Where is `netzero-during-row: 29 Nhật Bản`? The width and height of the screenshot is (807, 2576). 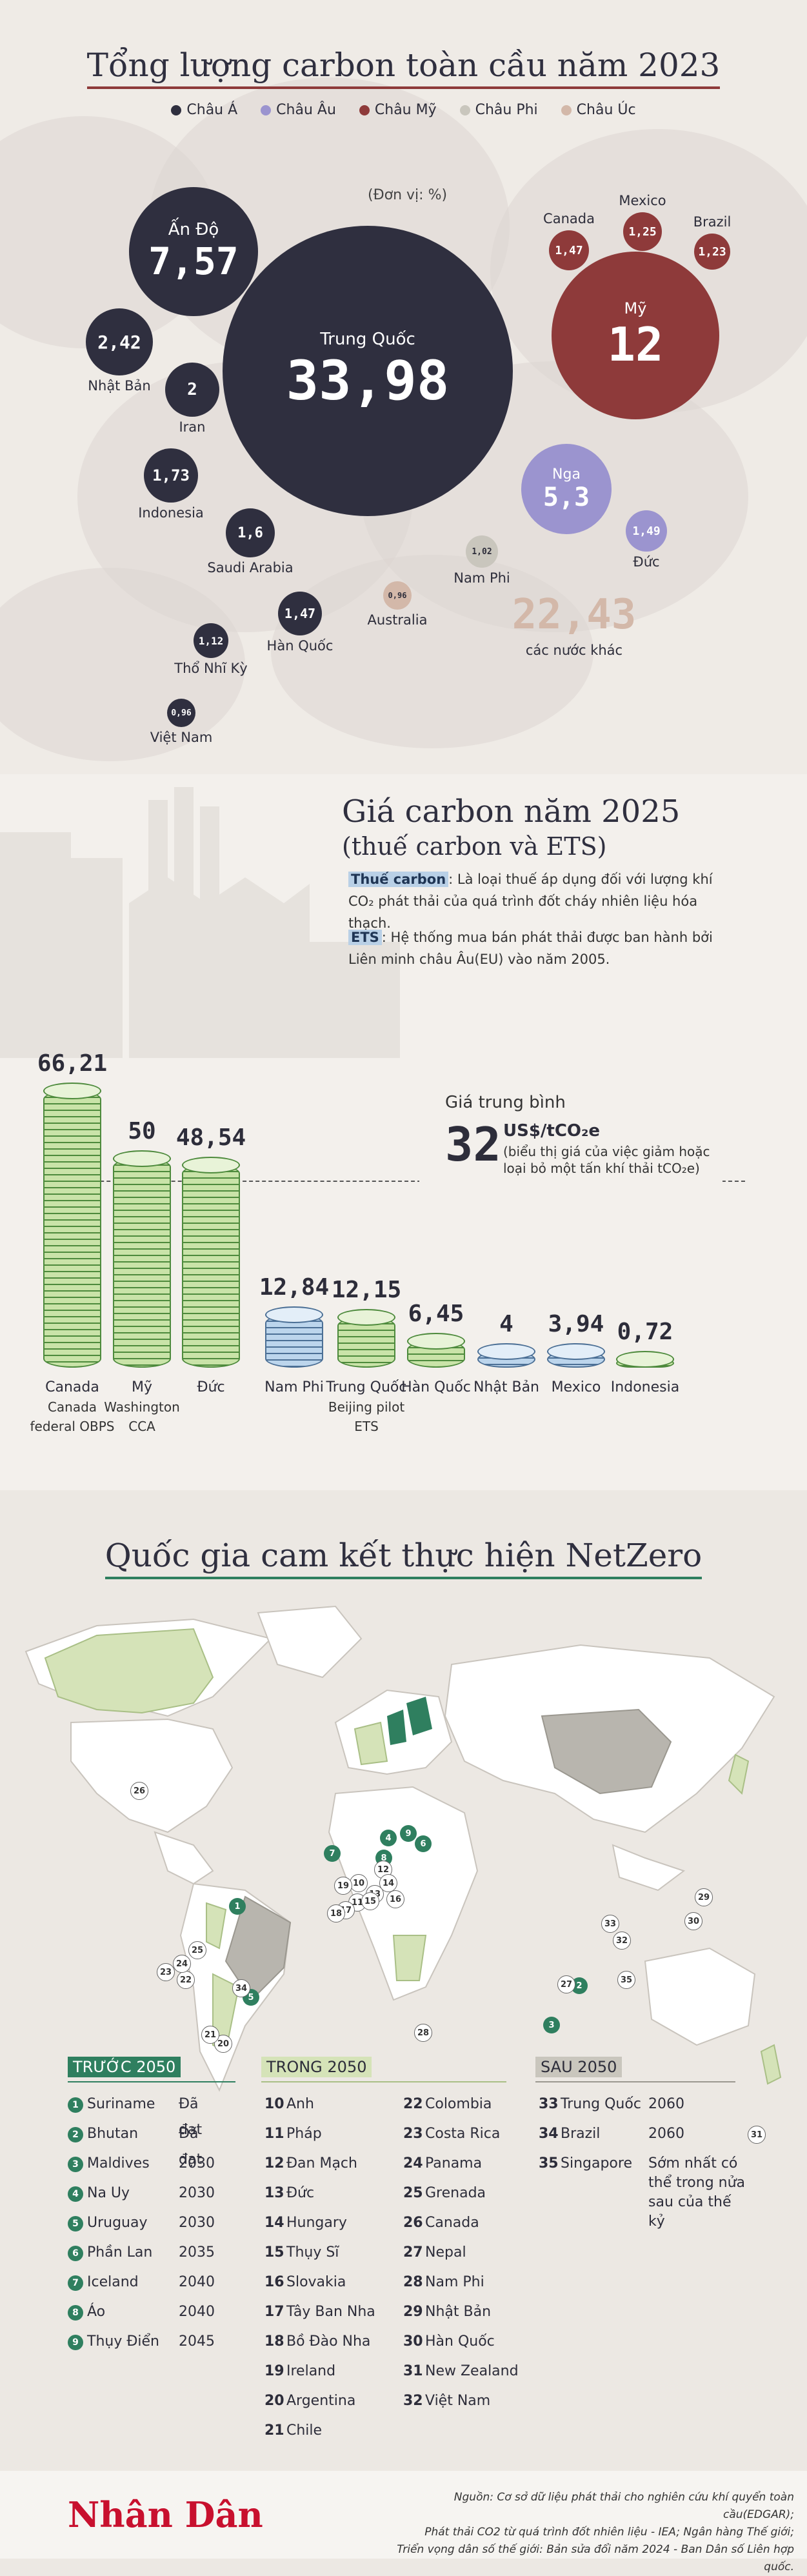
netzero-during-row: 29 Nhật Bản is located at coordinates (447, 2312).